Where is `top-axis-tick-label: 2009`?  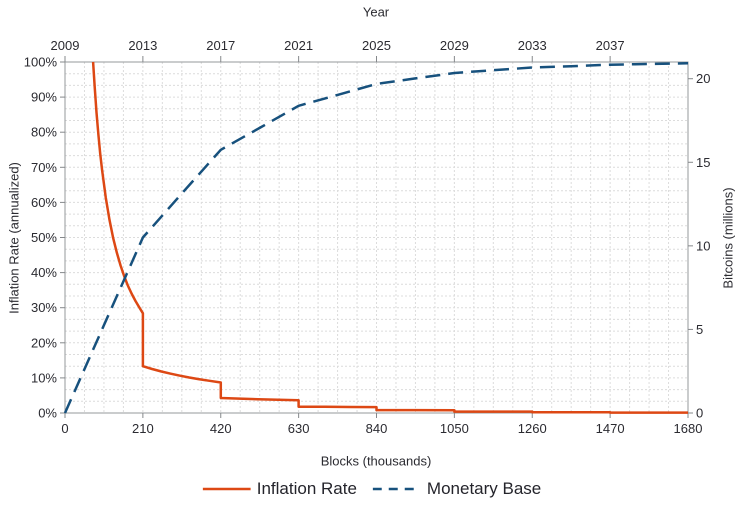 top-axis-tick-label: 2009 is located at coordinates (65, 45).